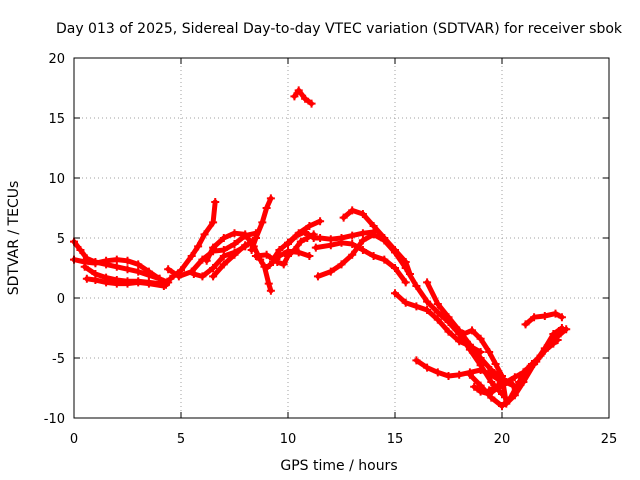  Describe the element at coordinates (61, 239) in the screenshot. I see `y-tick-label: 5` at that location.